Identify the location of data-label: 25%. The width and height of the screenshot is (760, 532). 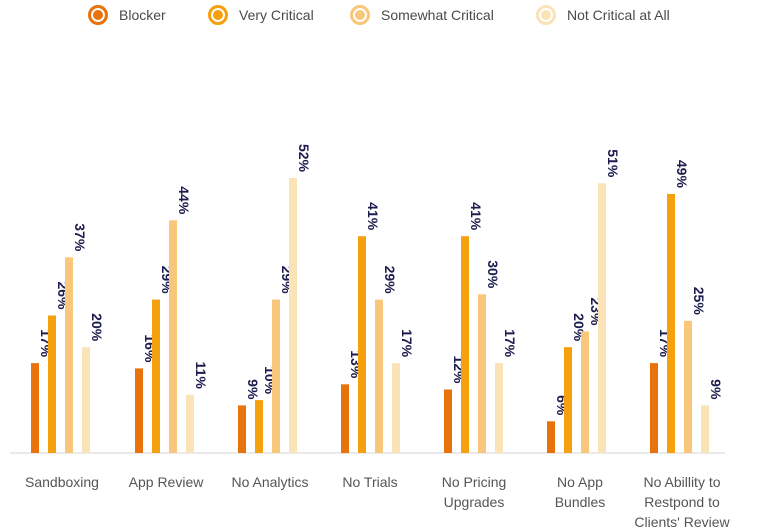
(699, 301).